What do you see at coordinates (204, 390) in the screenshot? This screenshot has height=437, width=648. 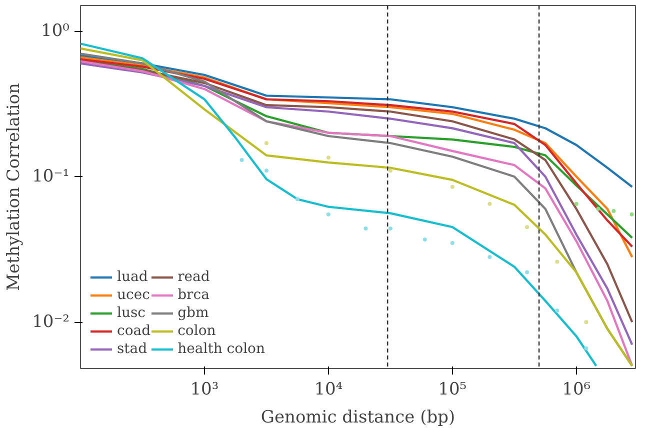 I see `x-tick-label: 10³` at bounding box center [204, 390].